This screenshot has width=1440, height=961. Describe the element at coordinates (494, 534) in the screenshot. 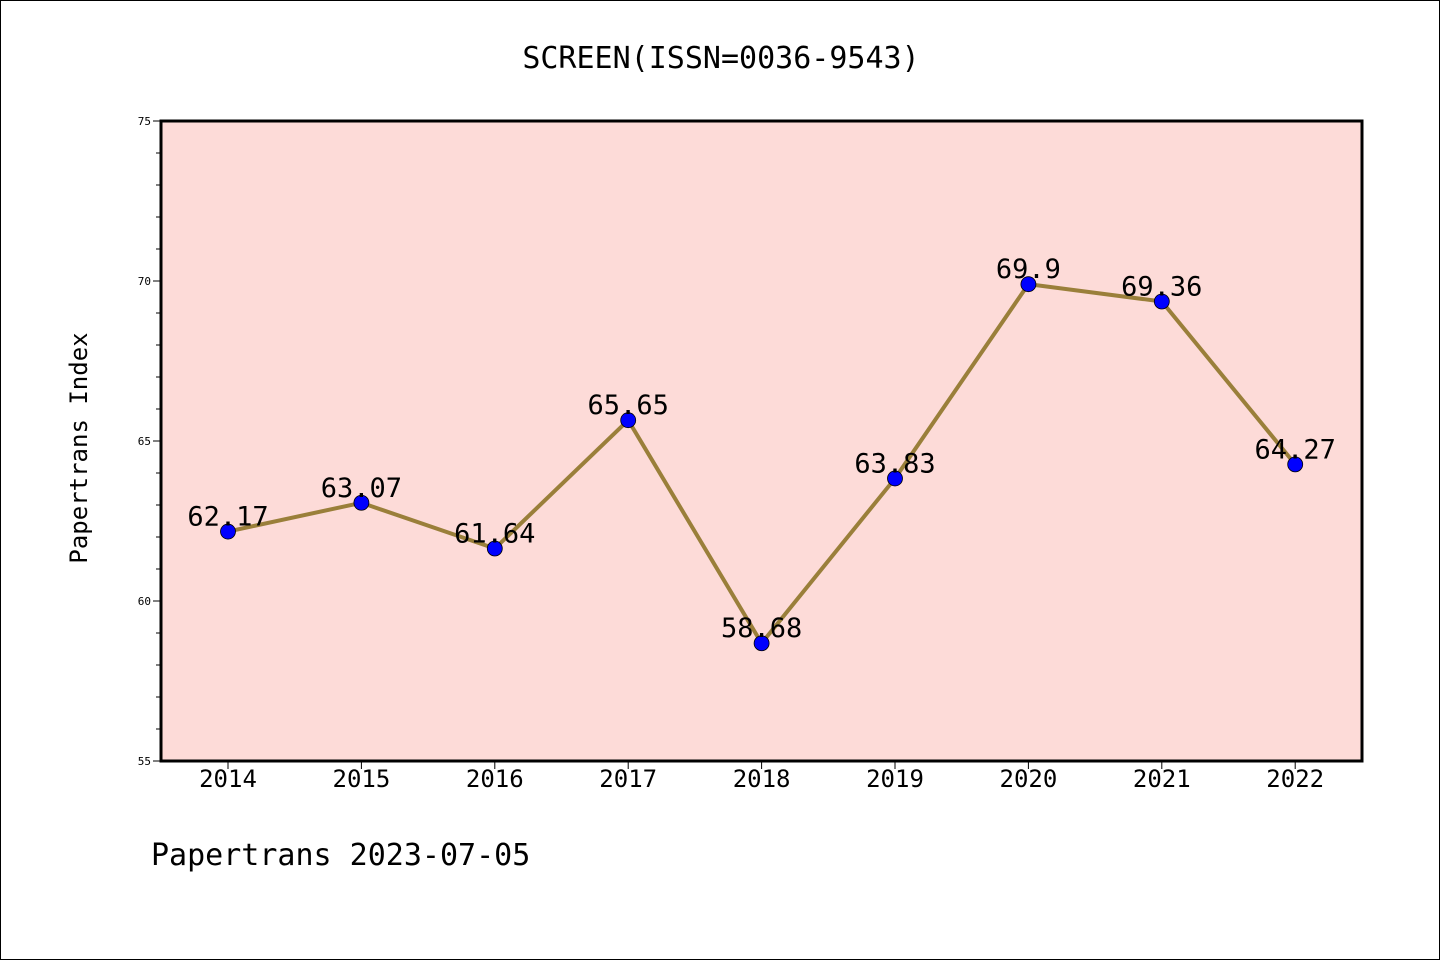

I see `data-label: 61.64` at that location.